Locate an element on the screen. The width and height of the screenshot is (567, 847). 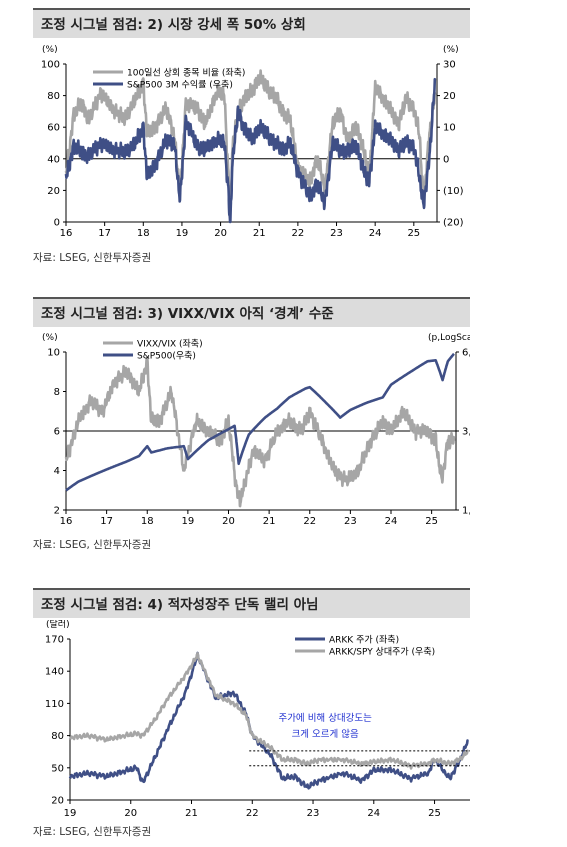
legend-label-2: S&P500(우축) is located at coordinates (166, 356).